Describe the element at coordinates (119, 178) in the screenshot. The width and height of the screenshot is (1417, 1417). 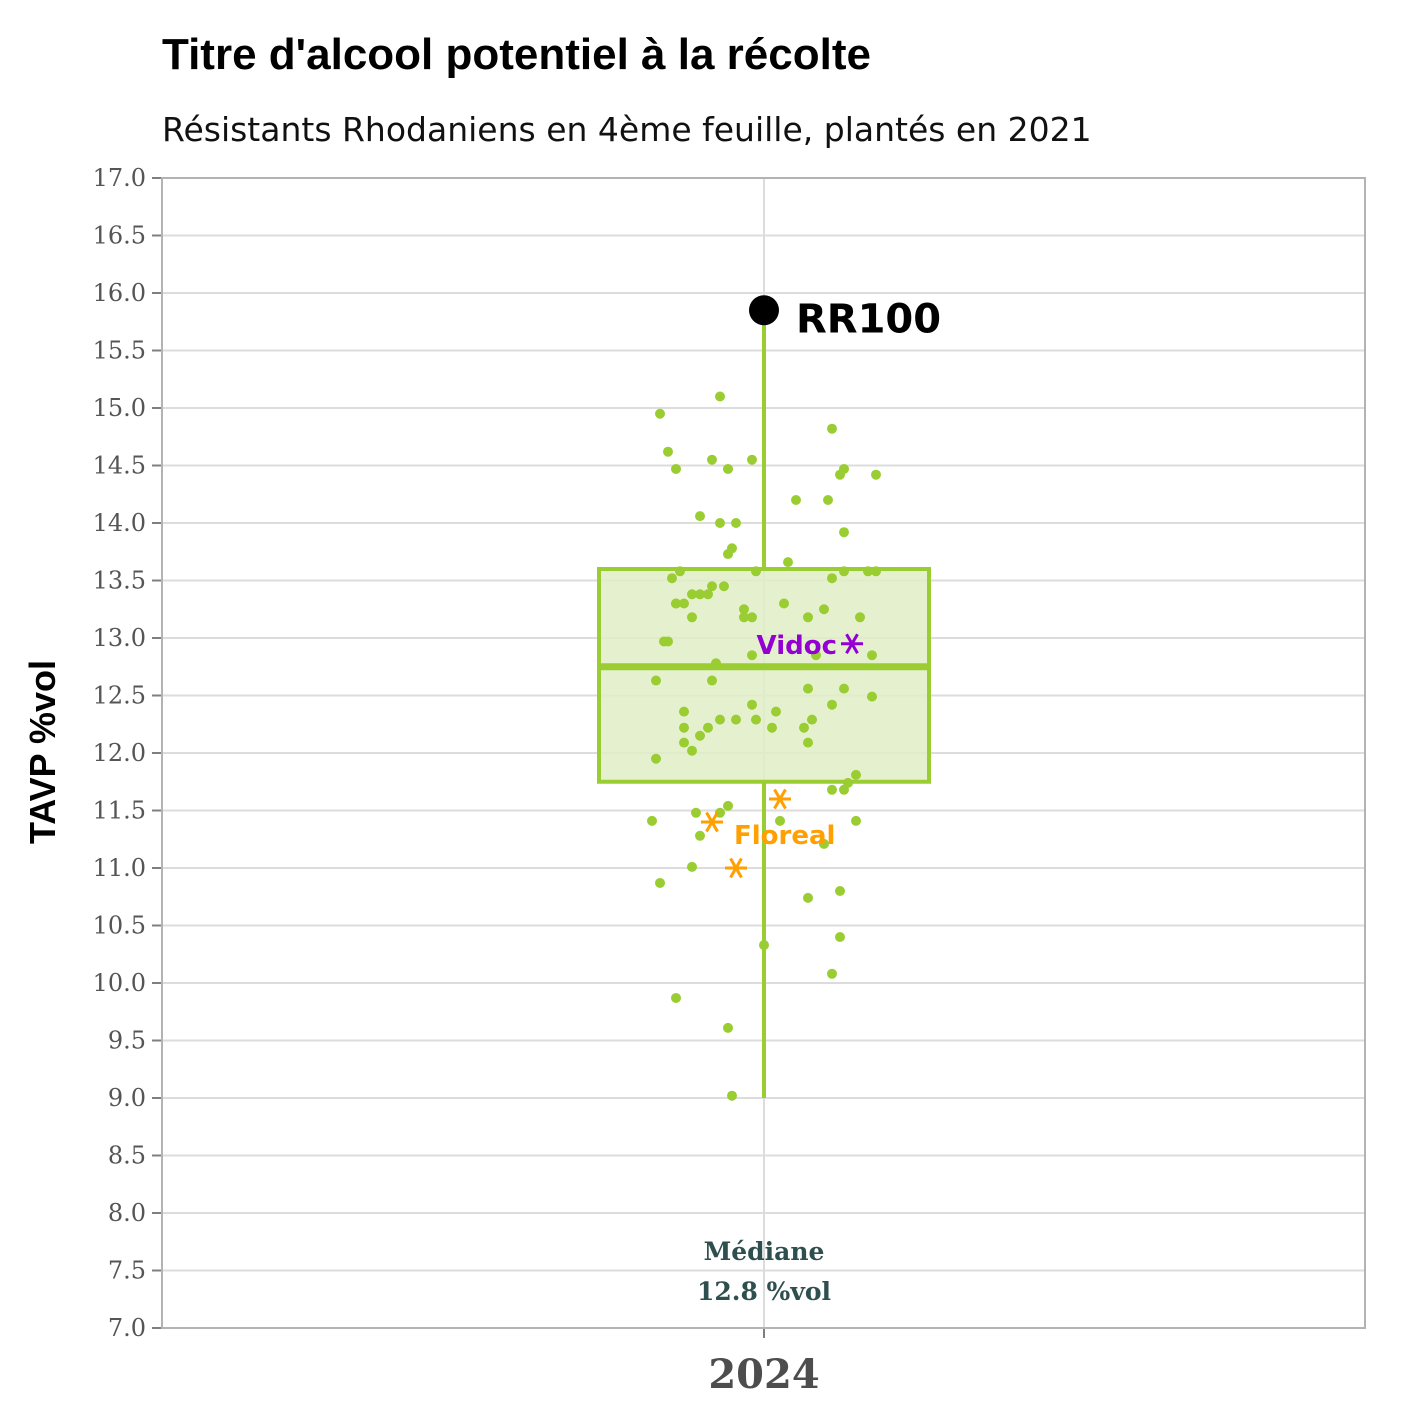
I see `y-tick-label: 17.0` at that location.